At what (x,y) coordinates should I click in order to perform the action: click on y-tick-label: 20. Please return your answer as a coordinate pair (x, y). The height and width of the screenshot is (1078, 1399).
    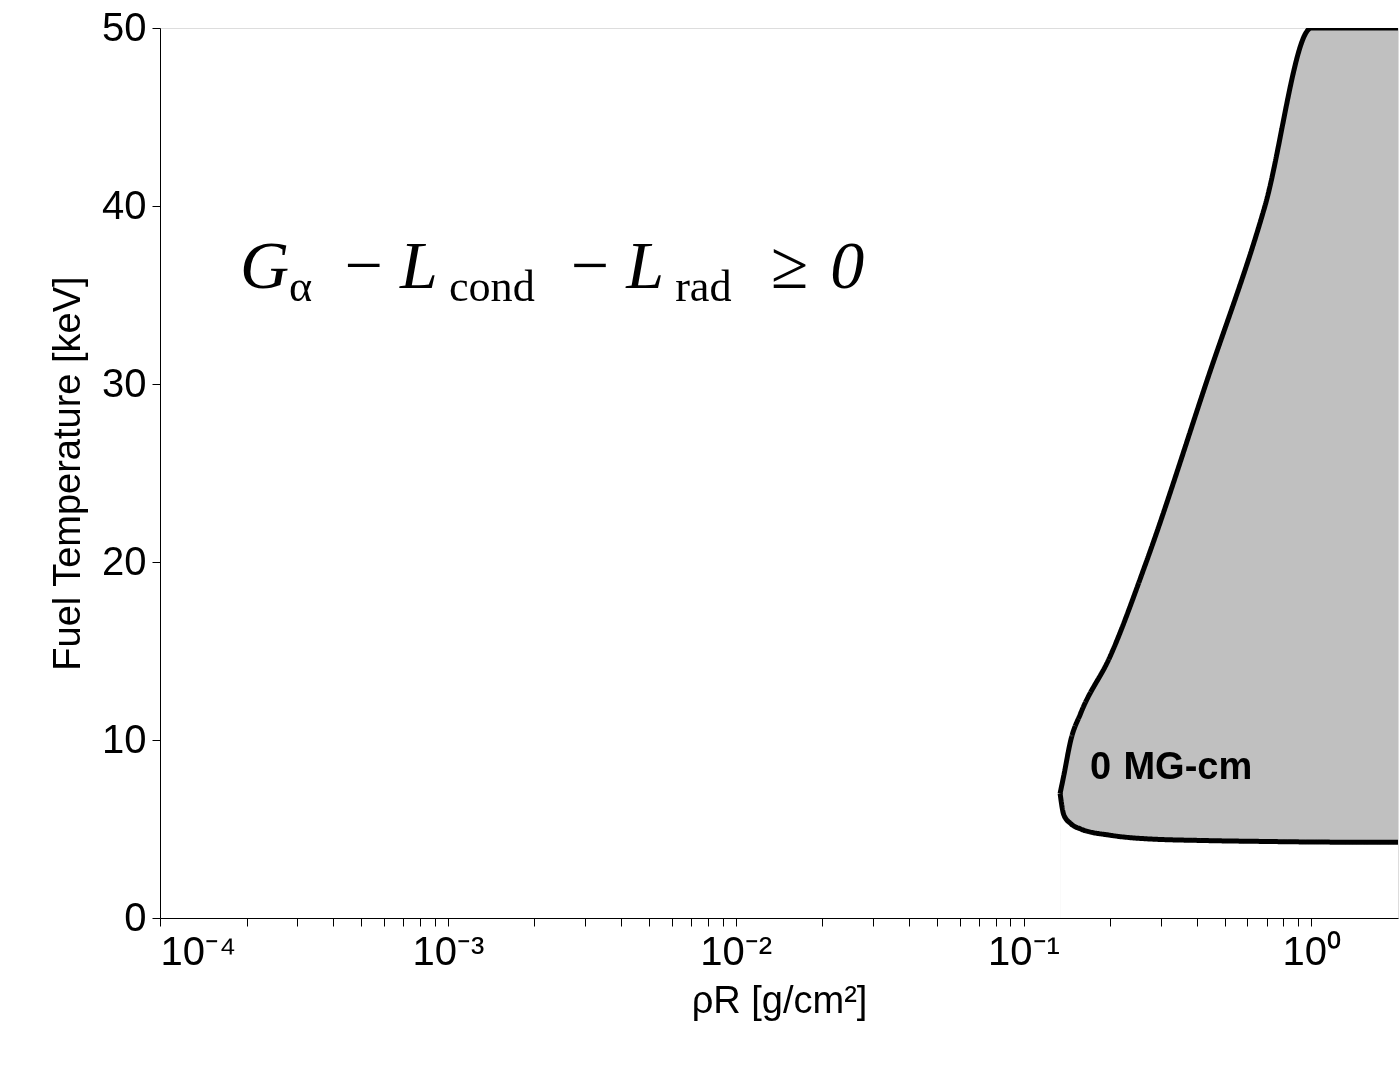
    Looking at the image, I should click on (124, 560).